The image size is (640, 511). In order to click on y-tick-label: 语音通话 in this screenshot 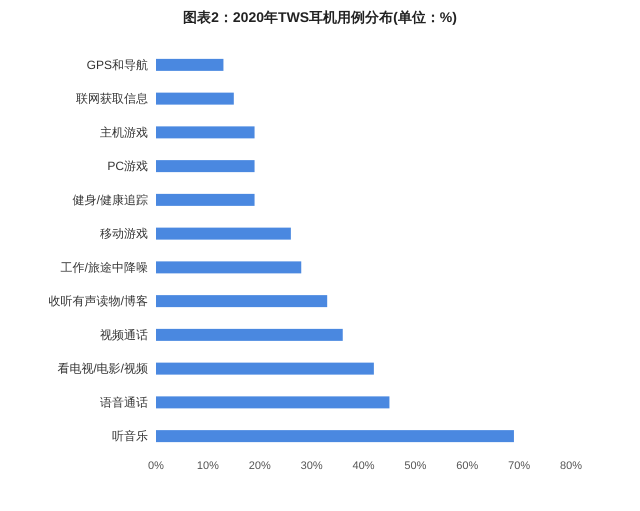, I will do `click(124, 402)`.